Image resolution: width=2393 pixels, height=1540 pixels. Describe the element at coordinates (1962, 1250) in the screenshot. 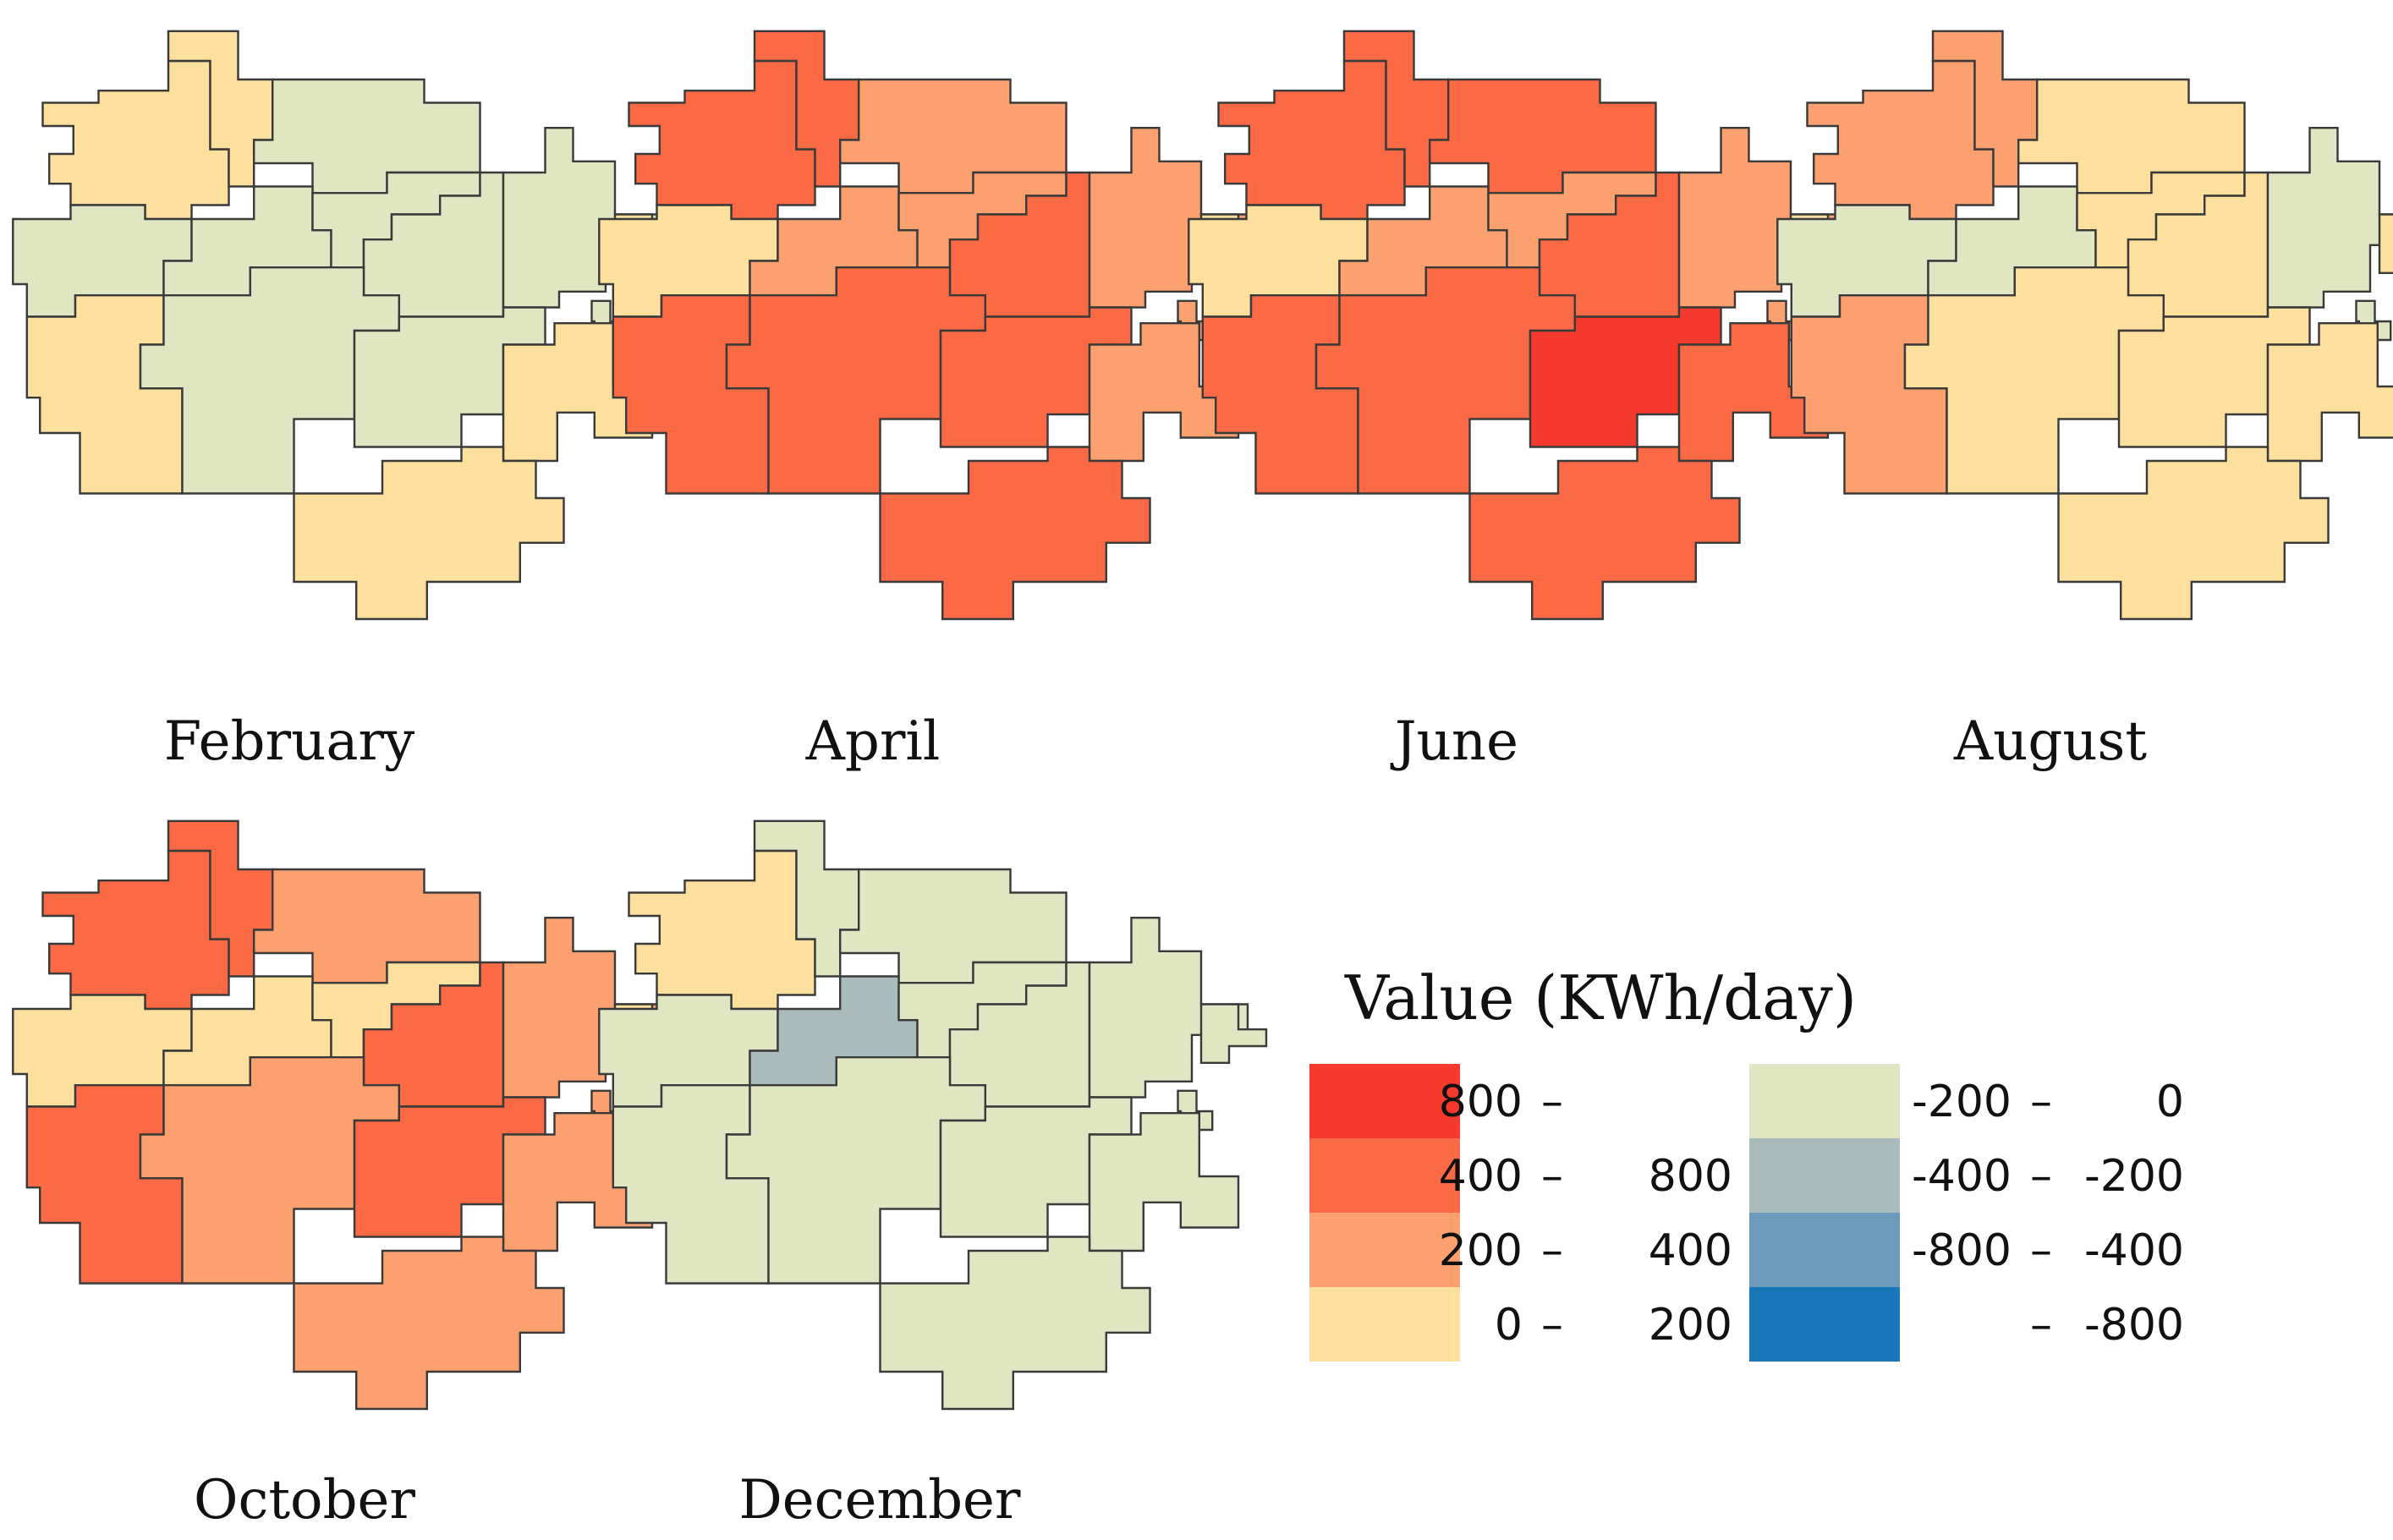

I see `legend-label-from-cm800: -800` at that location.